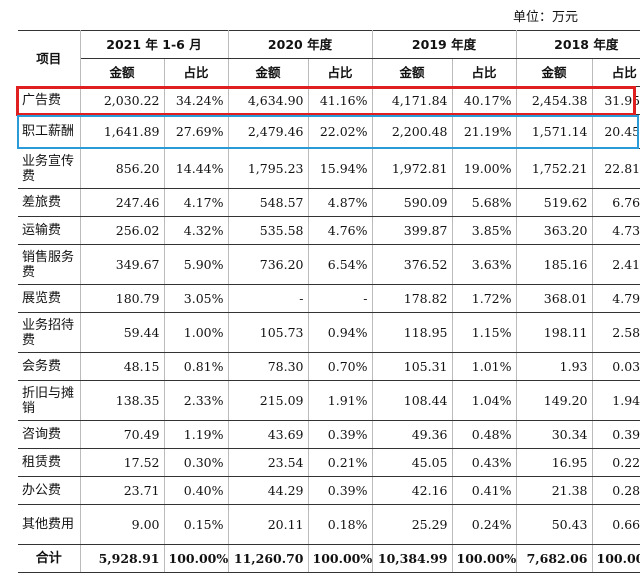 This screenshot has width=640, height=578. What do you see at coordinates (484, 230) in the screenshot?
I see `ratio-cell: 3.85%` at bounding box center [484, 230].